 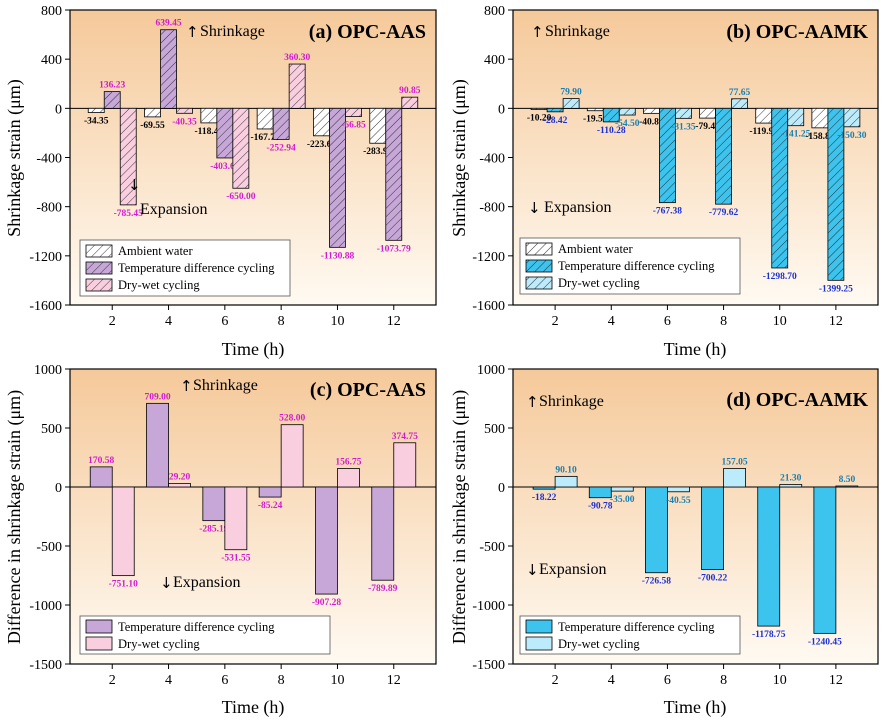 What do you see at coordinates (566, 470) in the screenshot?
I see `data-label-d-s1-2: 90.10` at bounding box center [566, 470].